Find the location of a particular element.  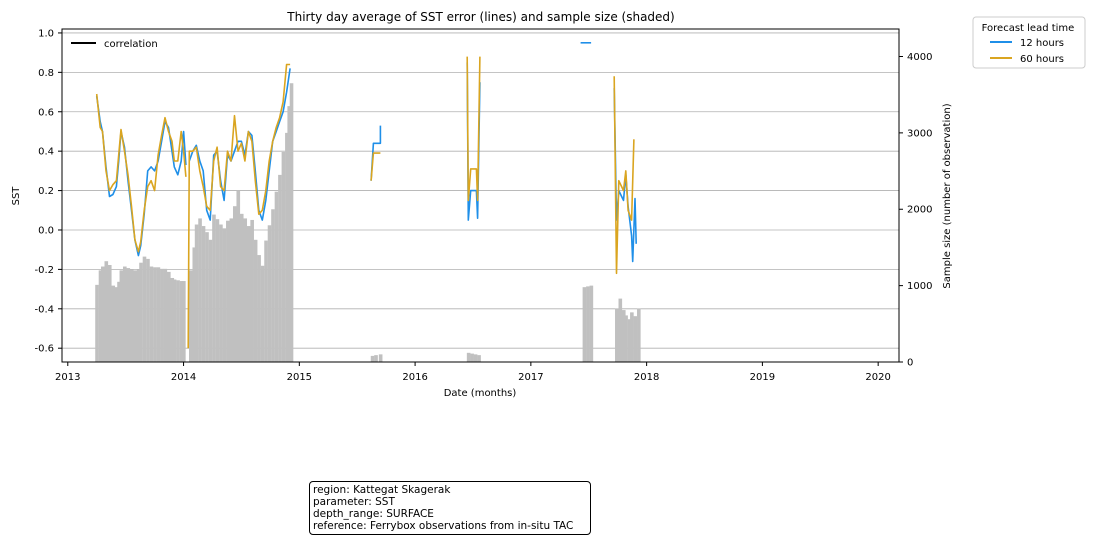

info-parameter: parameter: SST is located at coordinates (354, 502).